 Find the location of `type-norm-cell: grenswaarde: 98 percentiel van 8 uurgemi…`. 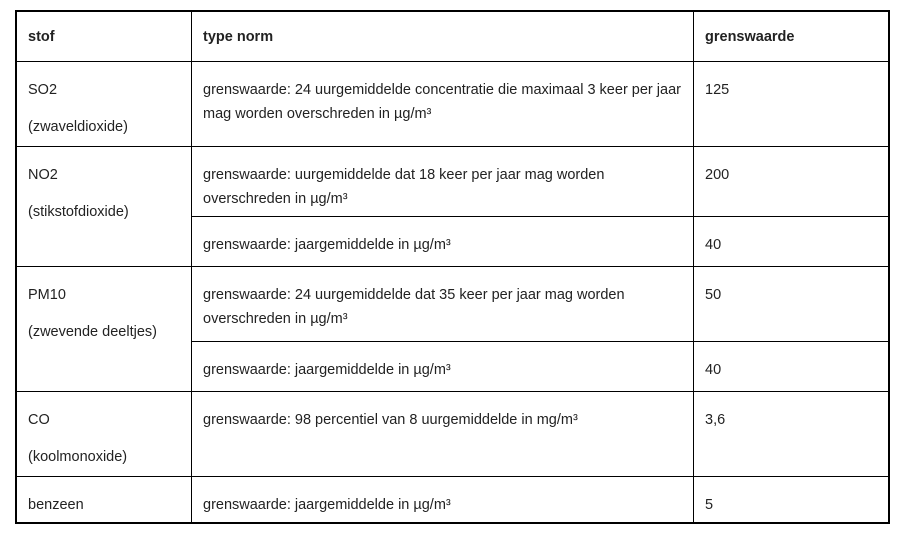

type-norm-cell: grenswaarde: 98 percentiel van 8 uurgemi… is located at coordinates (442, 433).